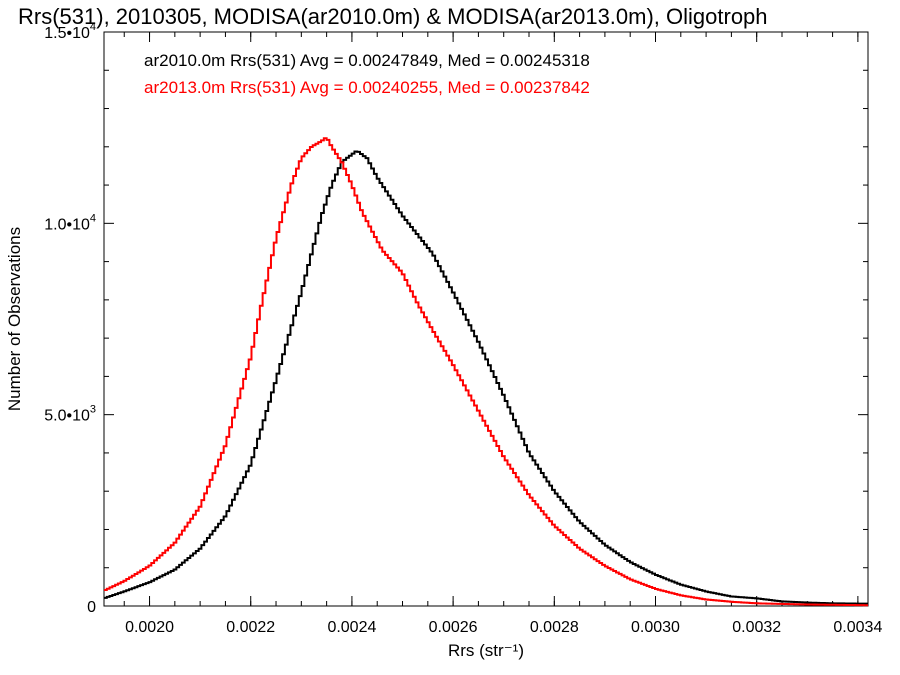 Image resolution: width=900 pixels, height=675 pixels. What do you see at coordinates (486, 650) in the screenshot?
I see `x-axis-label: Rrs (str⁻¹)` at bounding box center [486, 650].